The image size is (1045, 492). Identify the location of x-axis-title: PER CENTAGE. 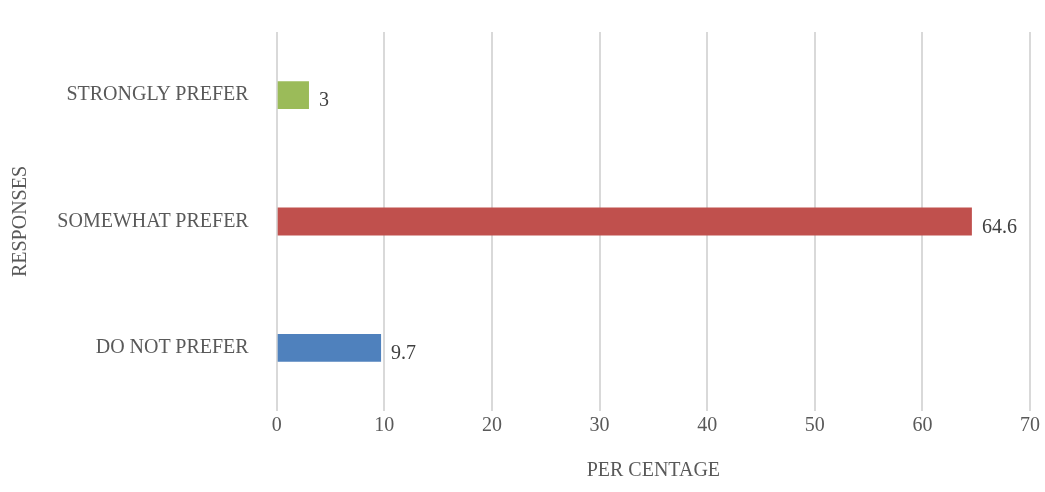
(653, 469).